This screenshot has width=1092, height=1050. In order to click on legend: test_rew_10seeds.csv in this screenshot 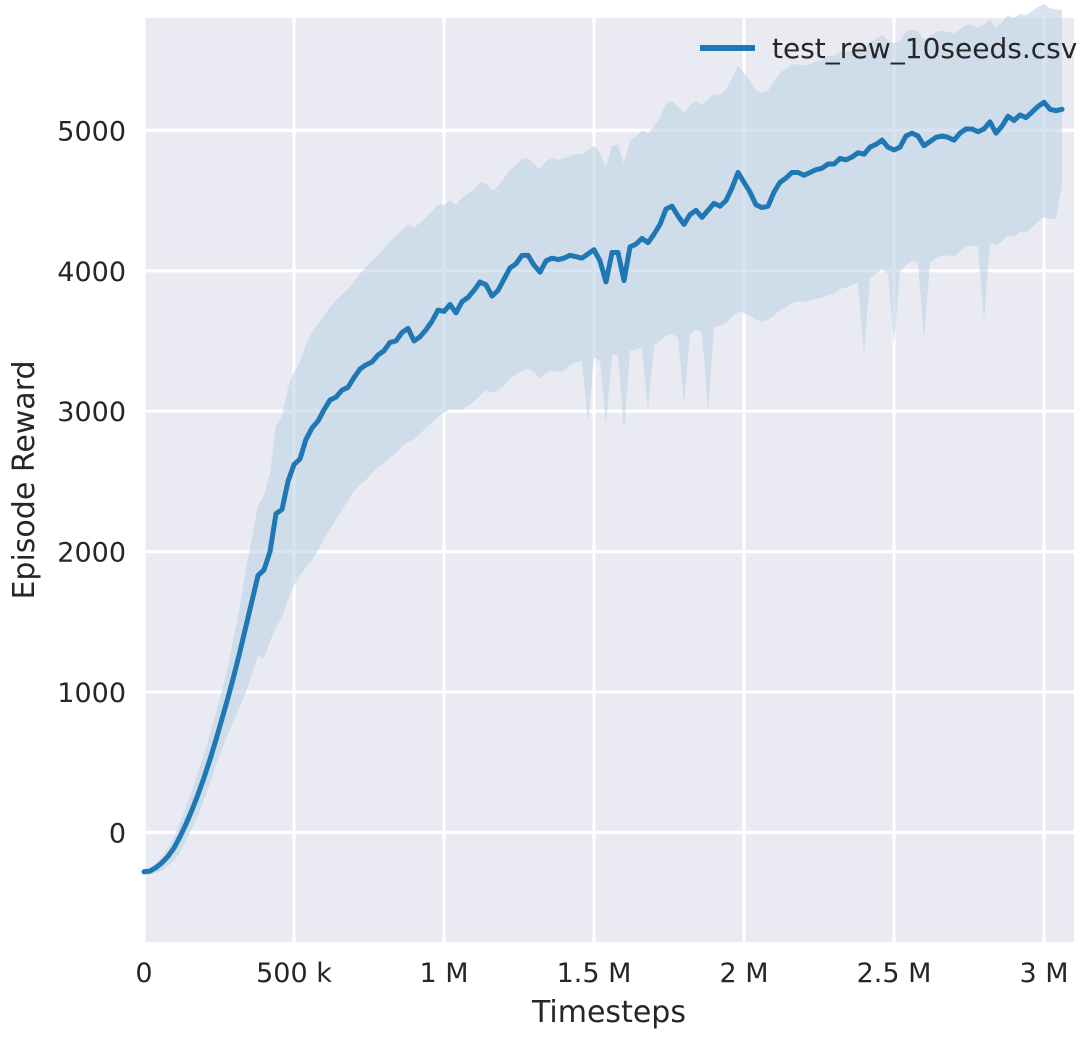, I will do `click(888, 48)`.